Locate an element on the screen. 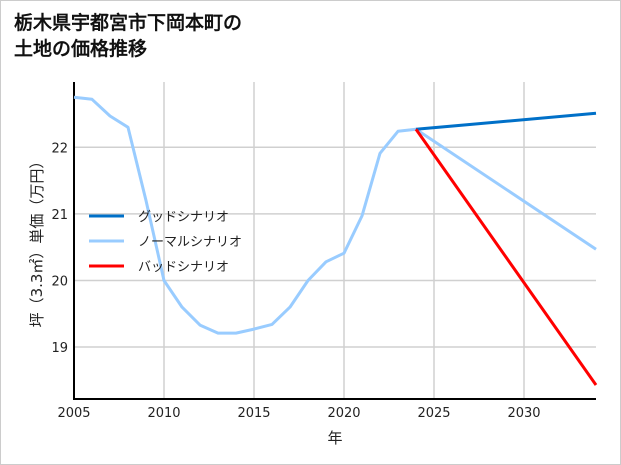  x-tick-label: 2005 is located at coordinates (73, 413).